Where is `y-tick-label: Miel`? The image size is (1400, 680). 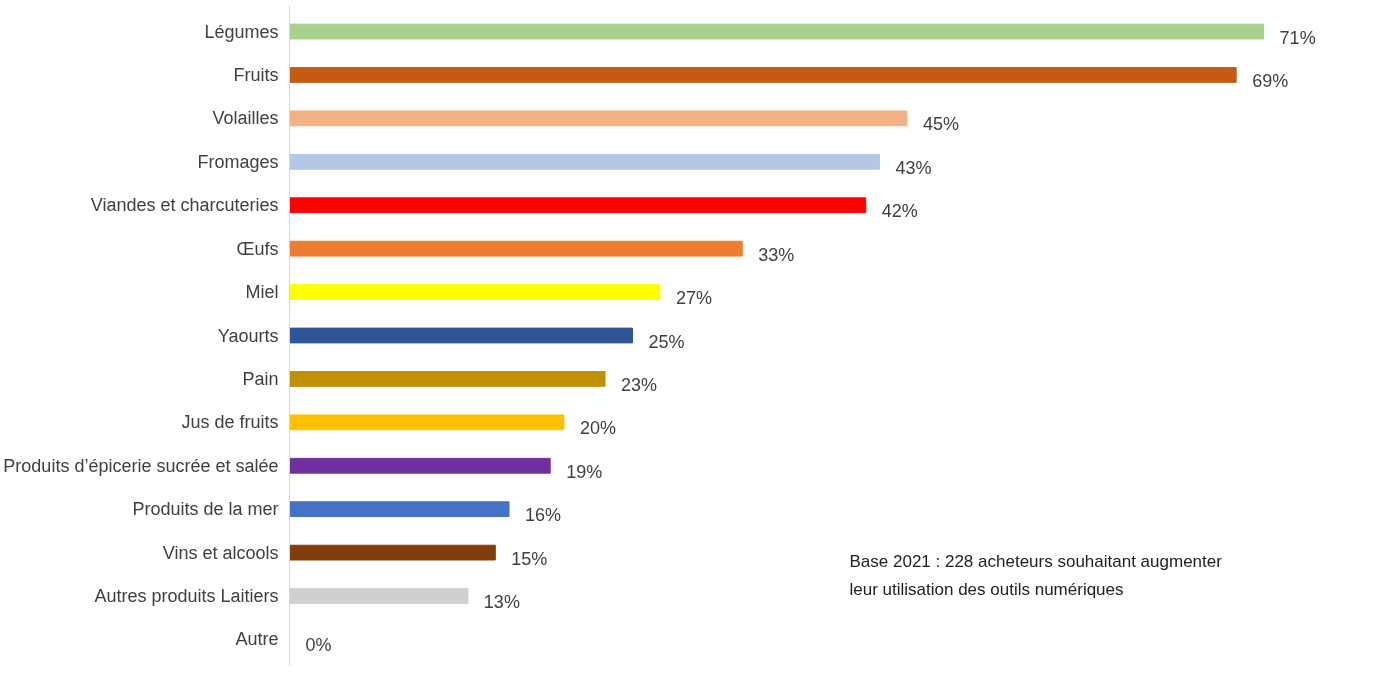 y-tick-label: Miel is located at coordinates (262, 292).